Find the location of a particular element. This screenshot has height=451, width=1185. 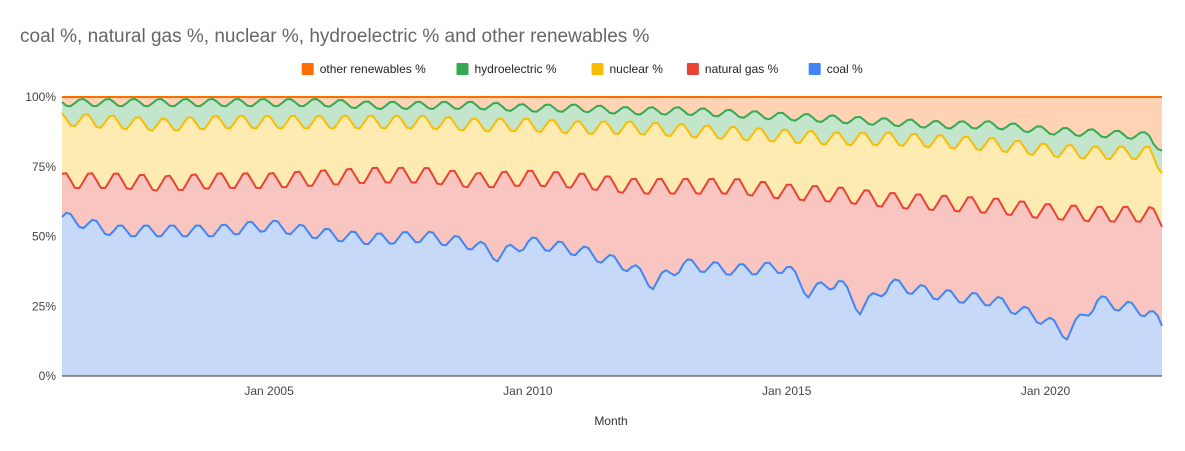

x-tick-label: Jan 2005 is located at coordinates (269, 391).